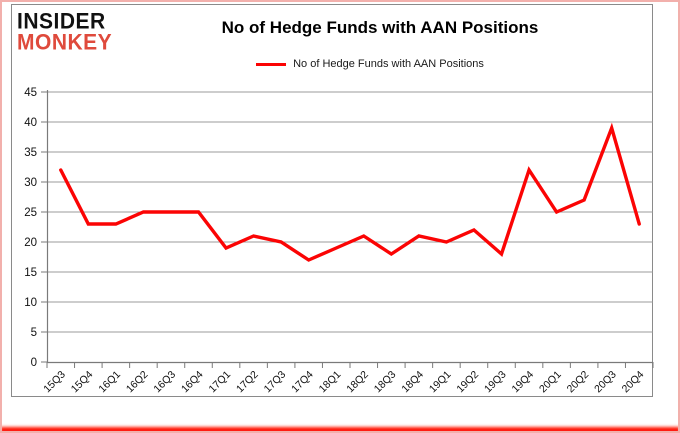 The width and height of the screenshot is (680, 433). Describe the element at coordinates (467, 382) in the screenshot. I see `xtick-label-19Q2: 19Q2` at that location.